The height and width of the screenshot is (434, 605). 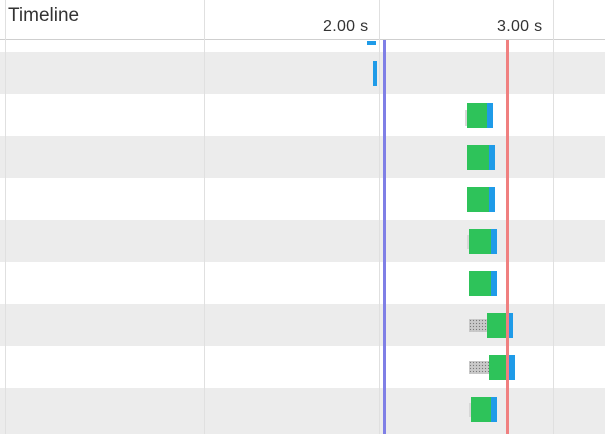 What do you see at coordinates (302, 20) in the screenshot?
I see `timeline-header: Timeline 2.00 s 3.00 s` at bounding box center [302, 20].